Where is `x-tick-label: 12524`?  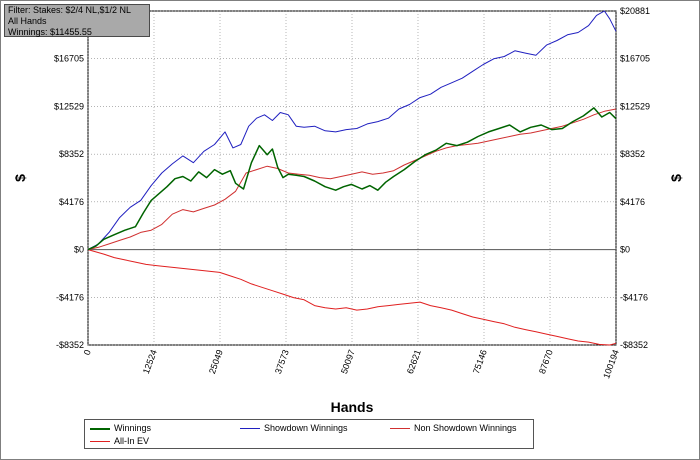
x-tick-label: 12524 is located at coordinates (150, 361).